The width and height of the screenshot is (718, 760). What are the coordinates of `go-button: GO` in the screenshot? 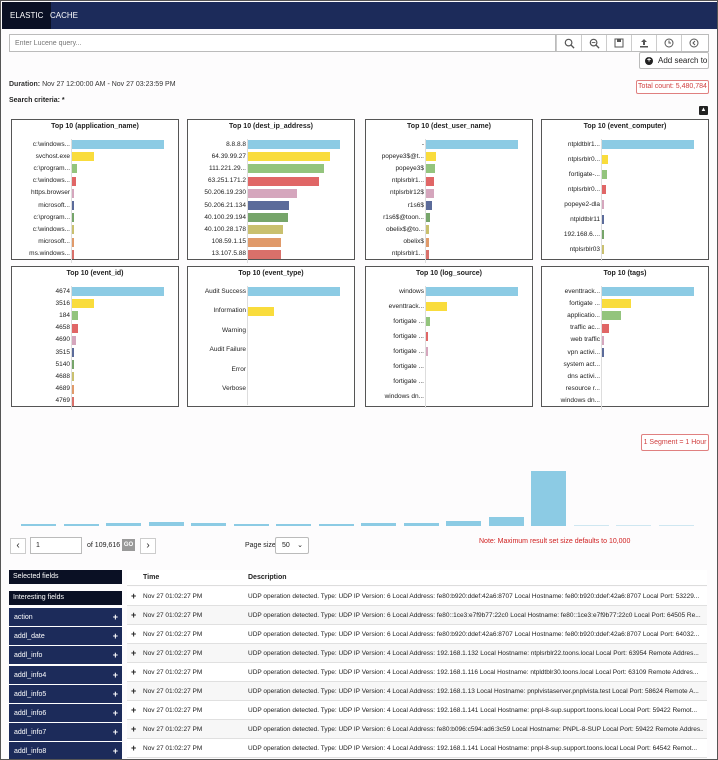 It's located at (128, 545).